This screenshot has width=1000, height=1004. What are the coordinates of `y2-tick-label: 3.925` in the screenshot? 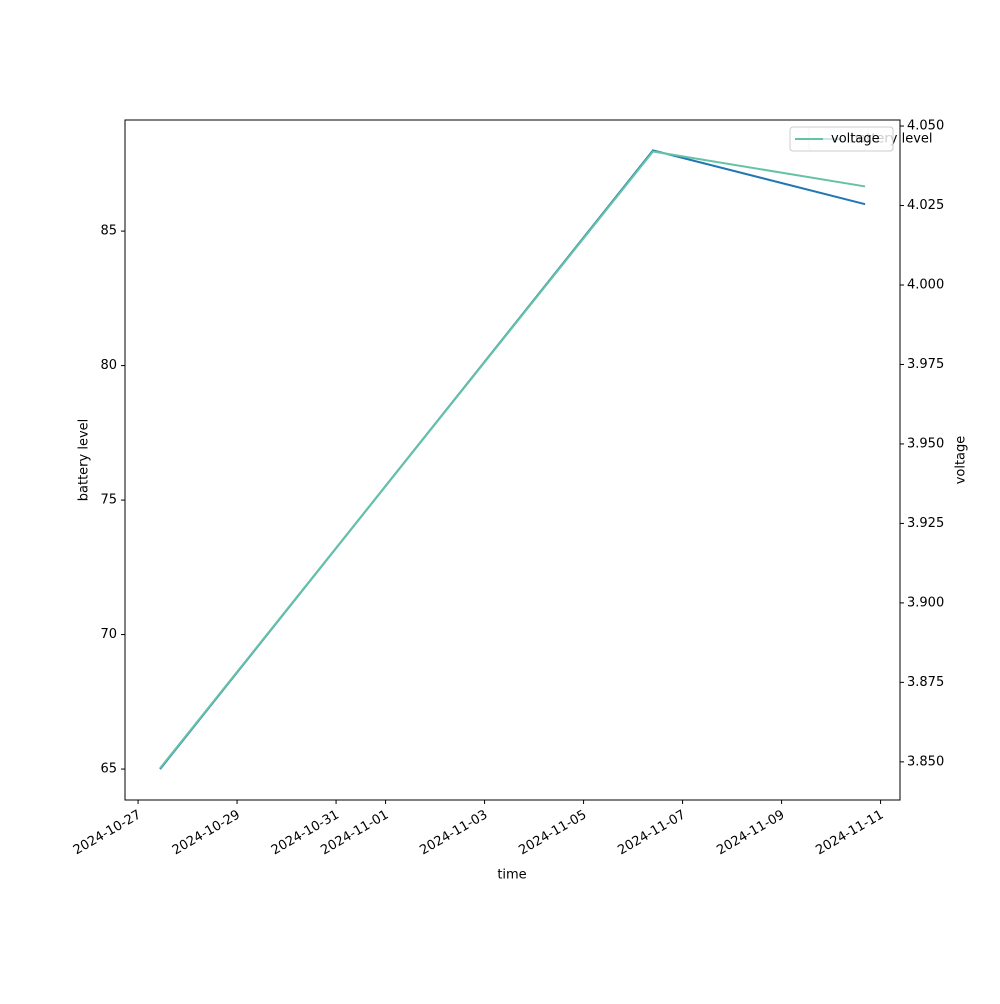 It's located at (925, 523).